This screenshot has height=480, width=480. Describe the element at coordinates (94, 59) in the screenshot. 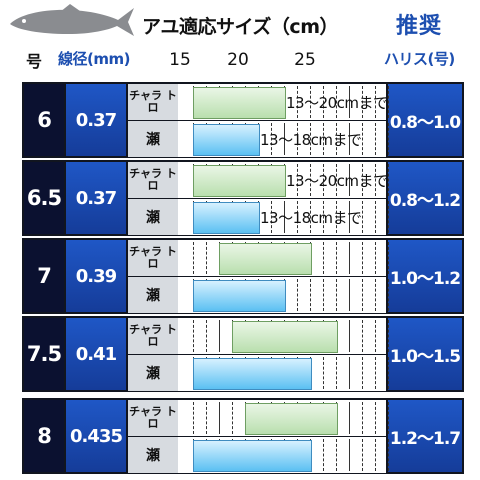

I see `diameter-column-header: 線径(mm)` at that location.